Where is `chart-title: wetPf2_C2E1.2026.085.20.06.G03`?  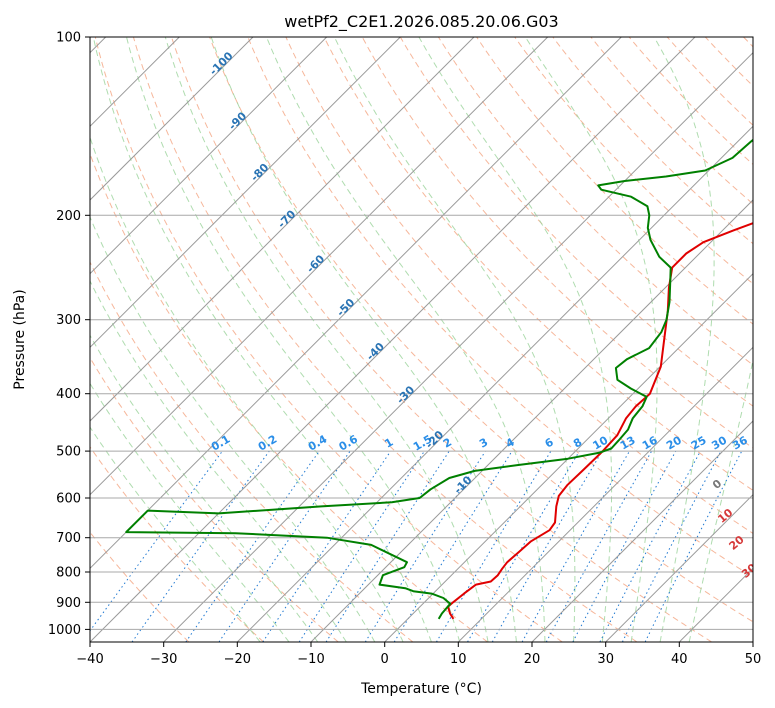 chart-title: wetPf2_C2E1.2026.085.20.06.G03 is located at coordinates (421, 22).